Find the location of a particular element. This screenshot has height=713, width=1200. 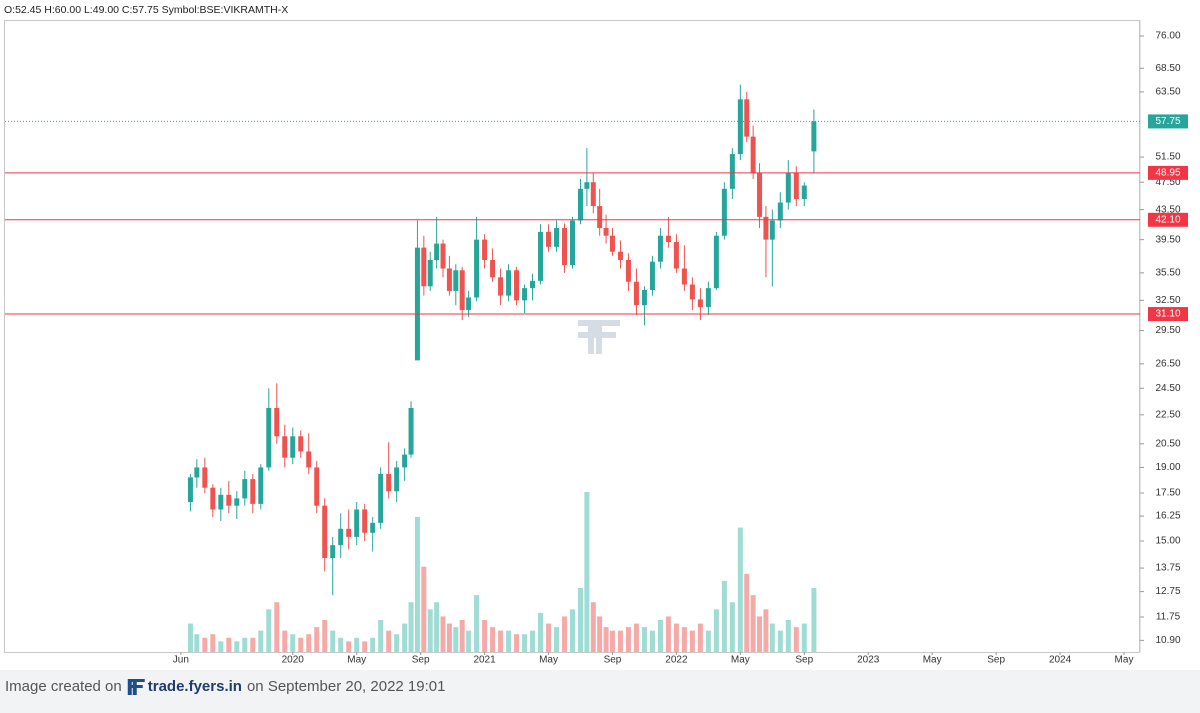

y-tick-label: 51.50 is located at coordinates (1167, 157).